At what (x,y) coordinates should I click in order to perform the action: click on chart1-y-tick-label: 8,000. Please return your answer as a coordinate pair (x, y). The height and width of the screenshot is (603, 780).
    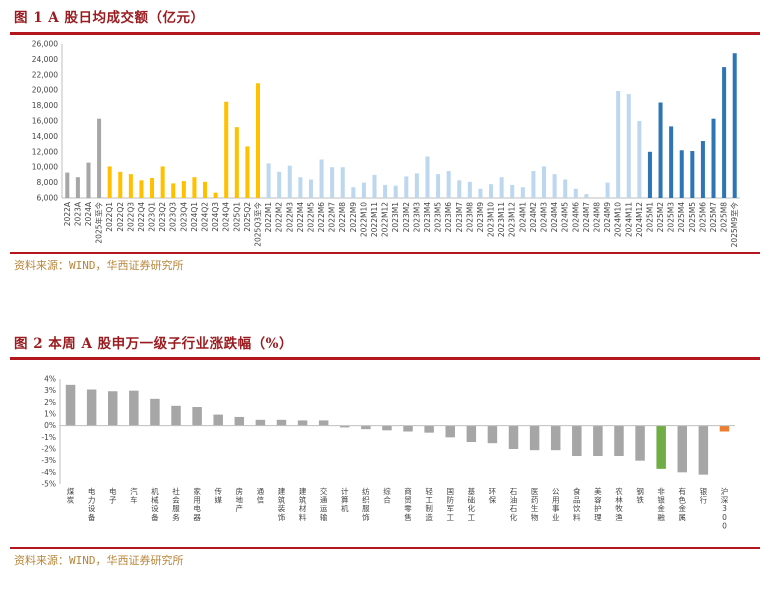
    Looking at the image, I should click on (48, 182).